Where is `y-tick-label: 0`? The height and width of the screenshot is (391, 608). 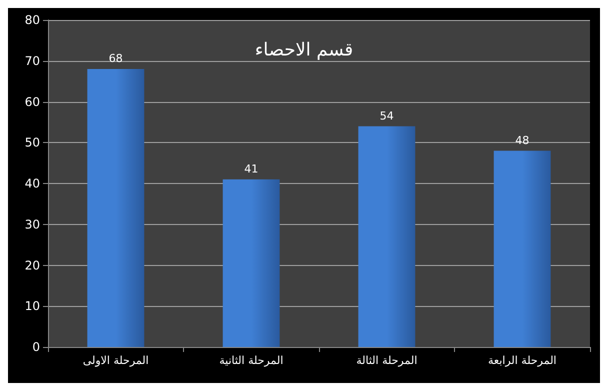
y-tick-label: 0 is located at coordinates (36, 347).